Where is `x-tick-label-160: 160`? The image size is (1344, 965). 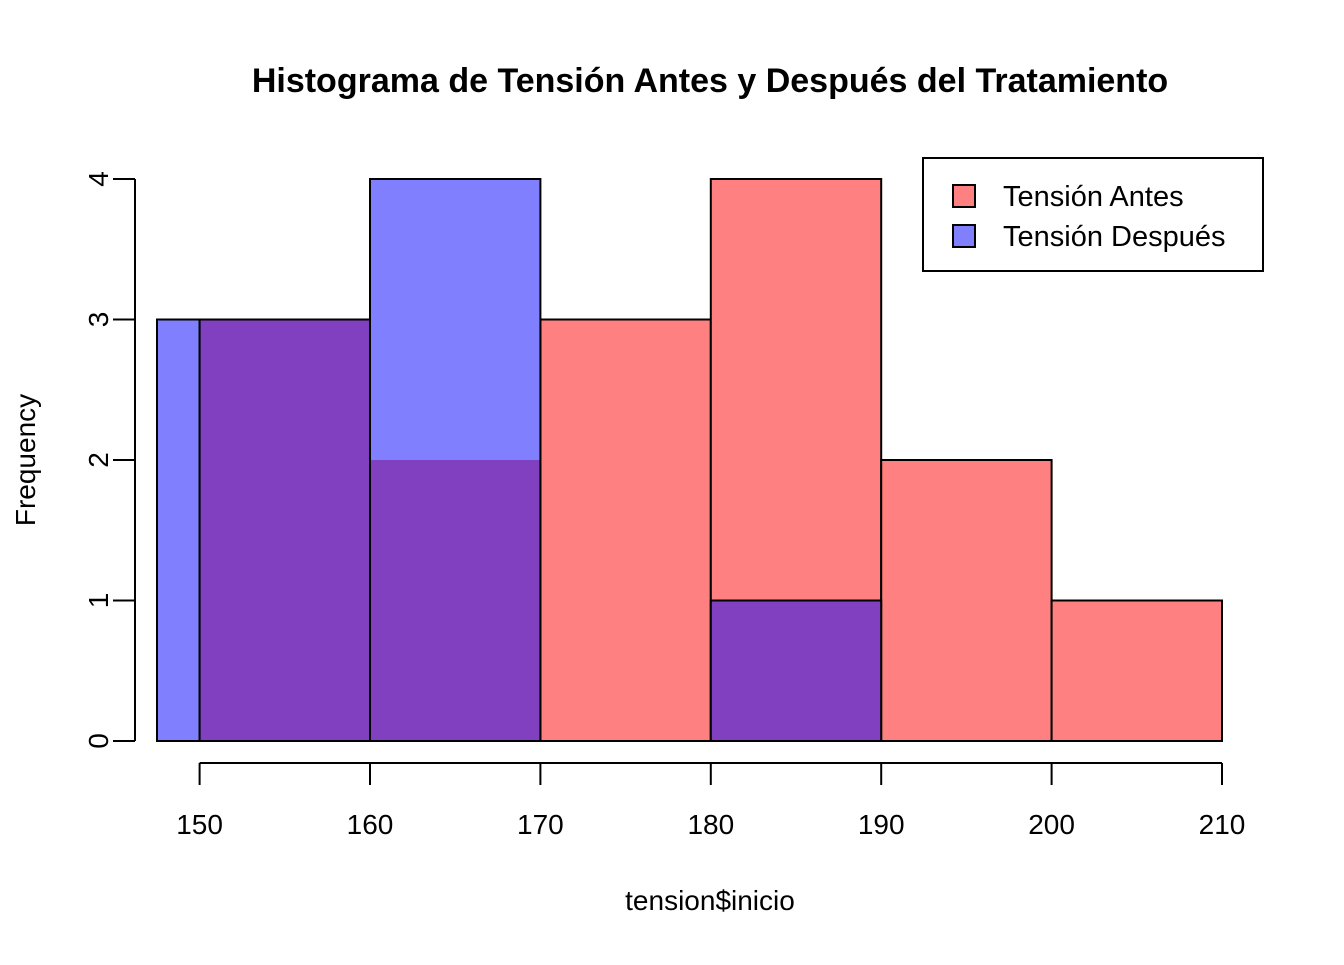 x-tick-label-160: 160 is located at coordinates (370, 824).